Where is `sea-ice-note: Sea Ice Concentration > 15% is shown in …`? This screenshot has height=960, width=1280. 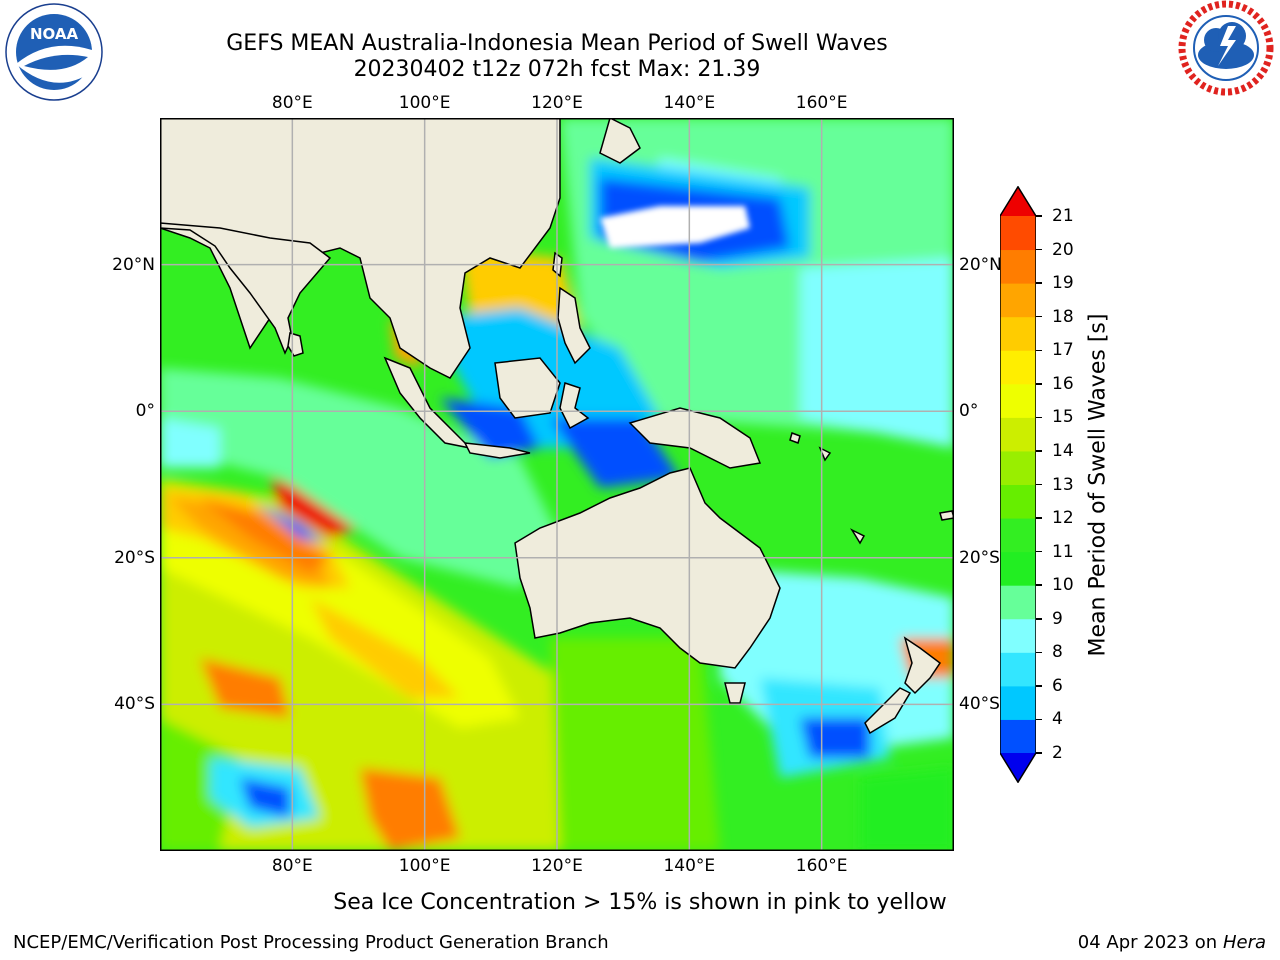 sea-ice-note: Sea Ice Concentration > 15% is shown in … is located at coordinates (640, 902).